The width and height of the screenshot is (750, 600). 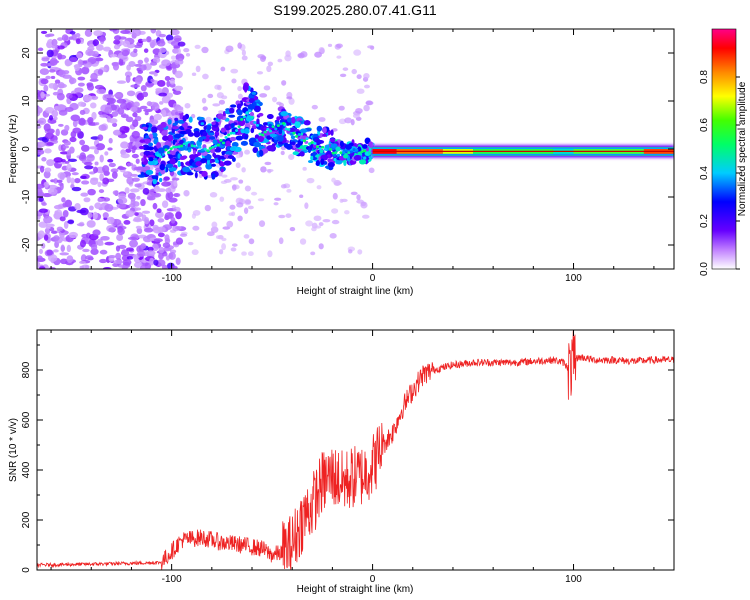 I want to click on snr-x-label: Height of straight line (km), so click(x=355, y=589).